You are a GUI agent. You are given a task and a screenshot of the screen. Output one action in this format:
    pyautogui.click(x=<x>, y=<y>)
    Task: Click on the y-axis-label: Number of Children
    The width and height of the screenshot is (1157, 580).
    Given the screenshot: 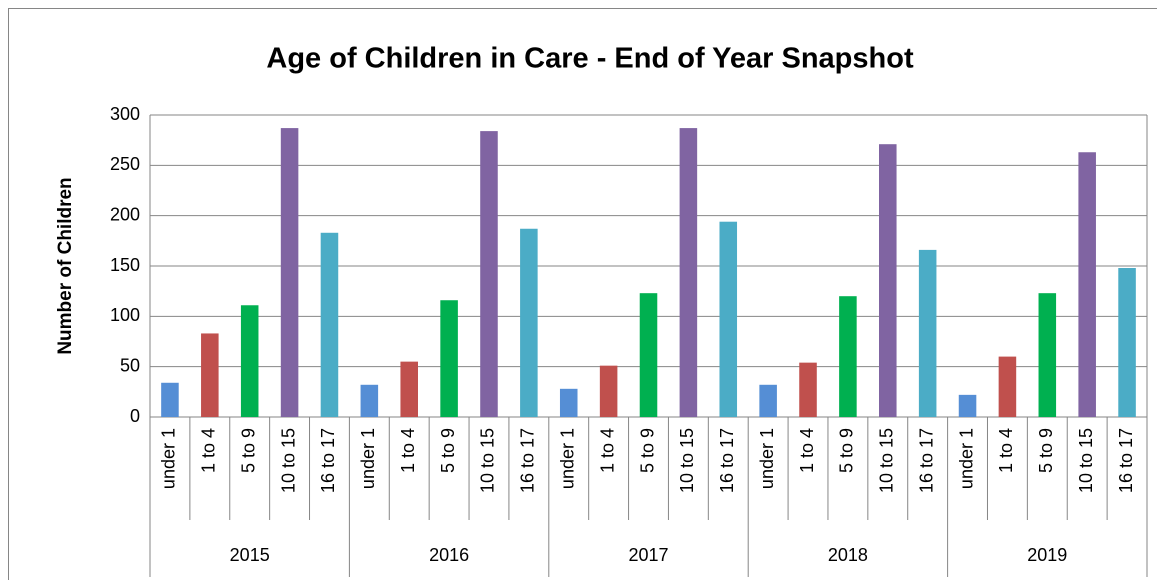 What is the action you would take?
    pyautogui.click(x=65, y=265)
    